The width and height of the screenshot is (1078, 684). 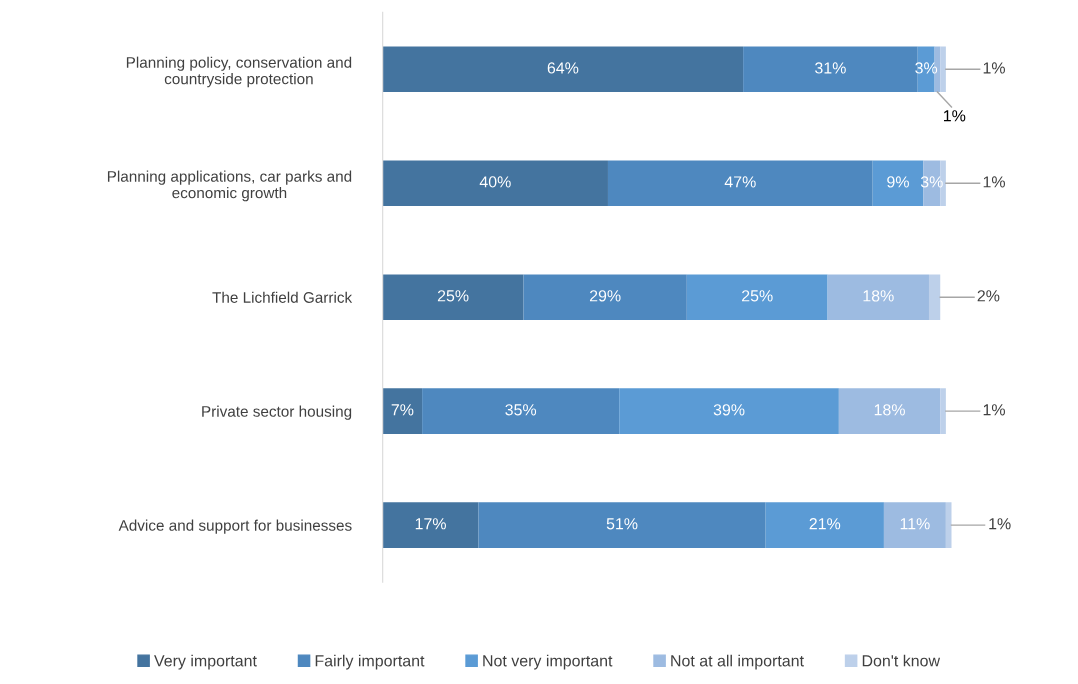 What do you see at coordinates (277, 412) in the screenshot?
I see `y-tick-label: Private sector housing` at bounding box center [277, 412].